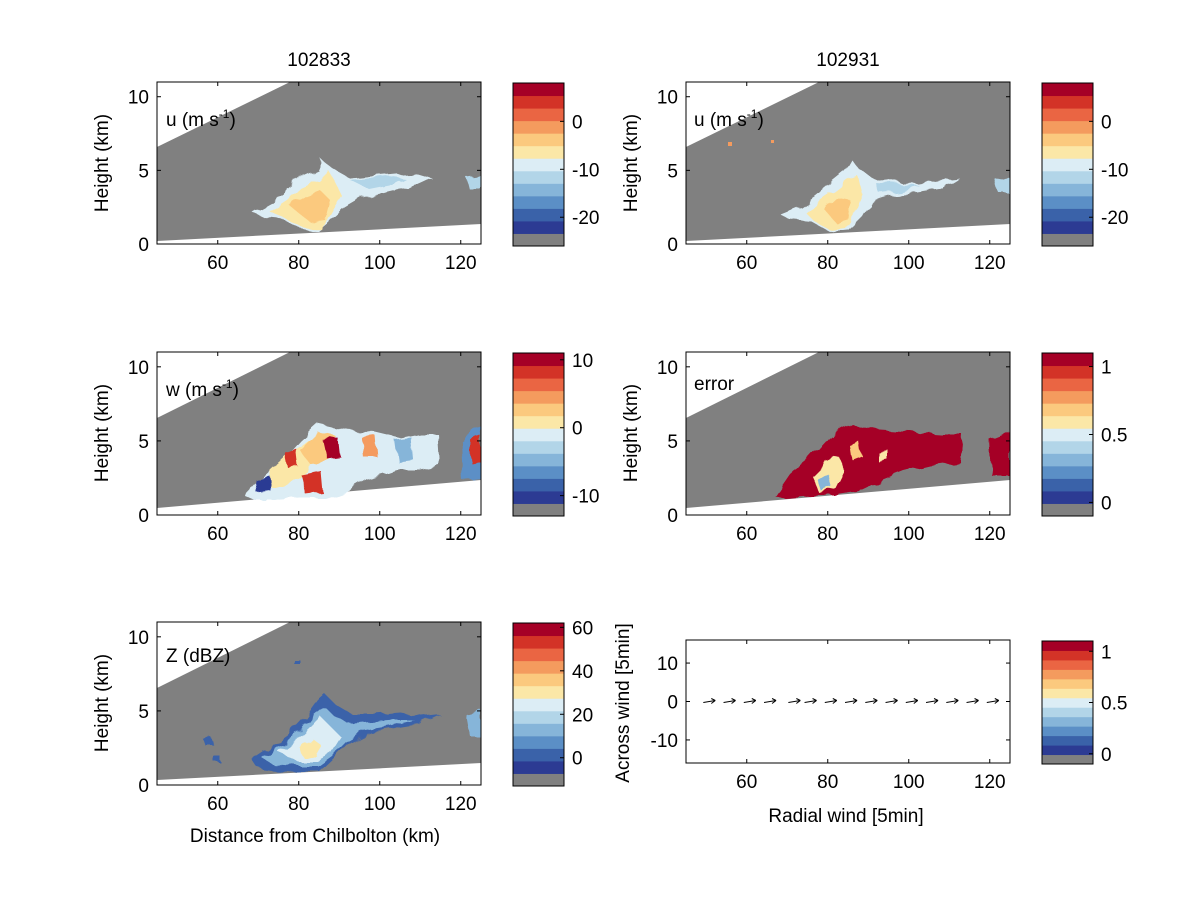 The height and width of the screenshot is (900, 1200). Describe the element at coordinates (363, 462) in the screenshot. I see `w-field` at that location.